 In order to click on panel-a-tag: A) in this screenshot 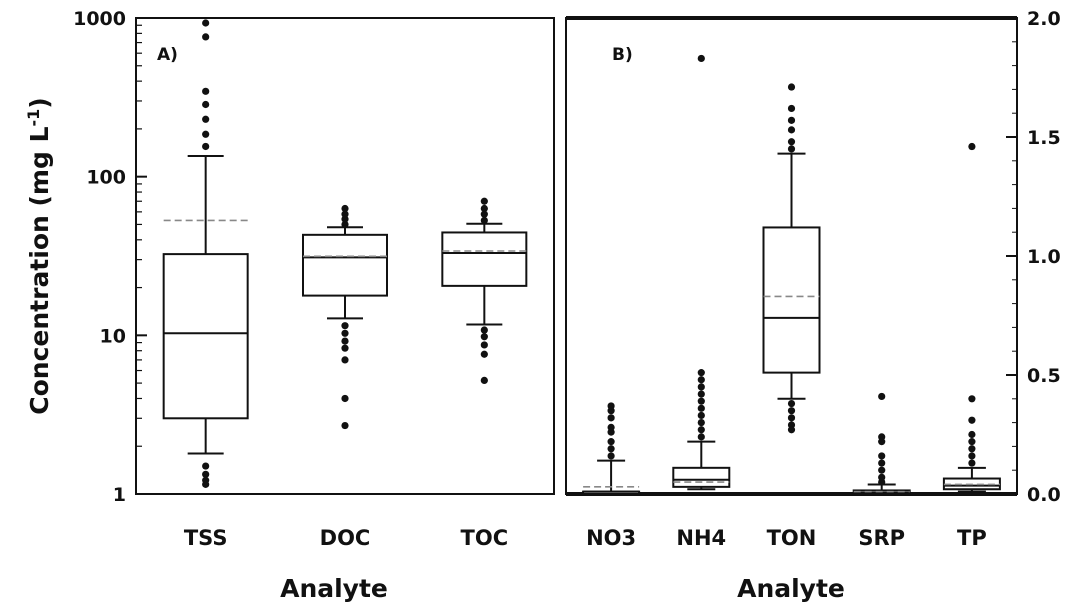, I will do `click(167, 55)`.